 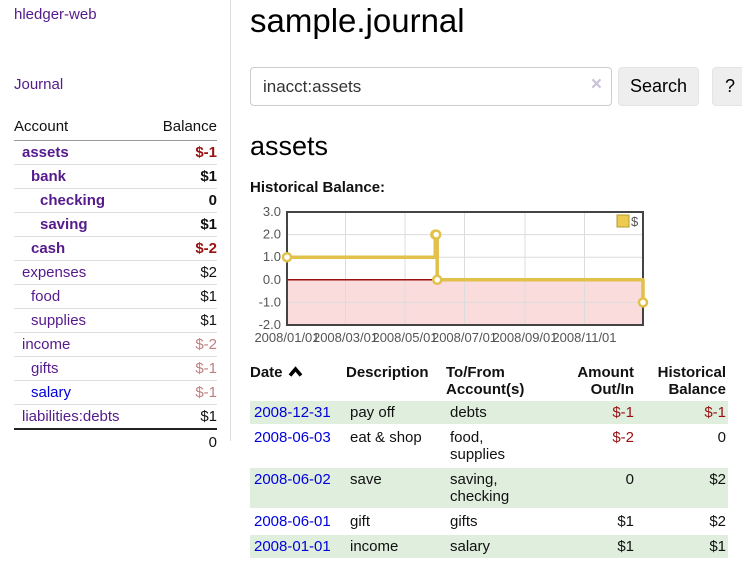 I want to click on sidebar-nav: Journal, so click(x=115, y=84).